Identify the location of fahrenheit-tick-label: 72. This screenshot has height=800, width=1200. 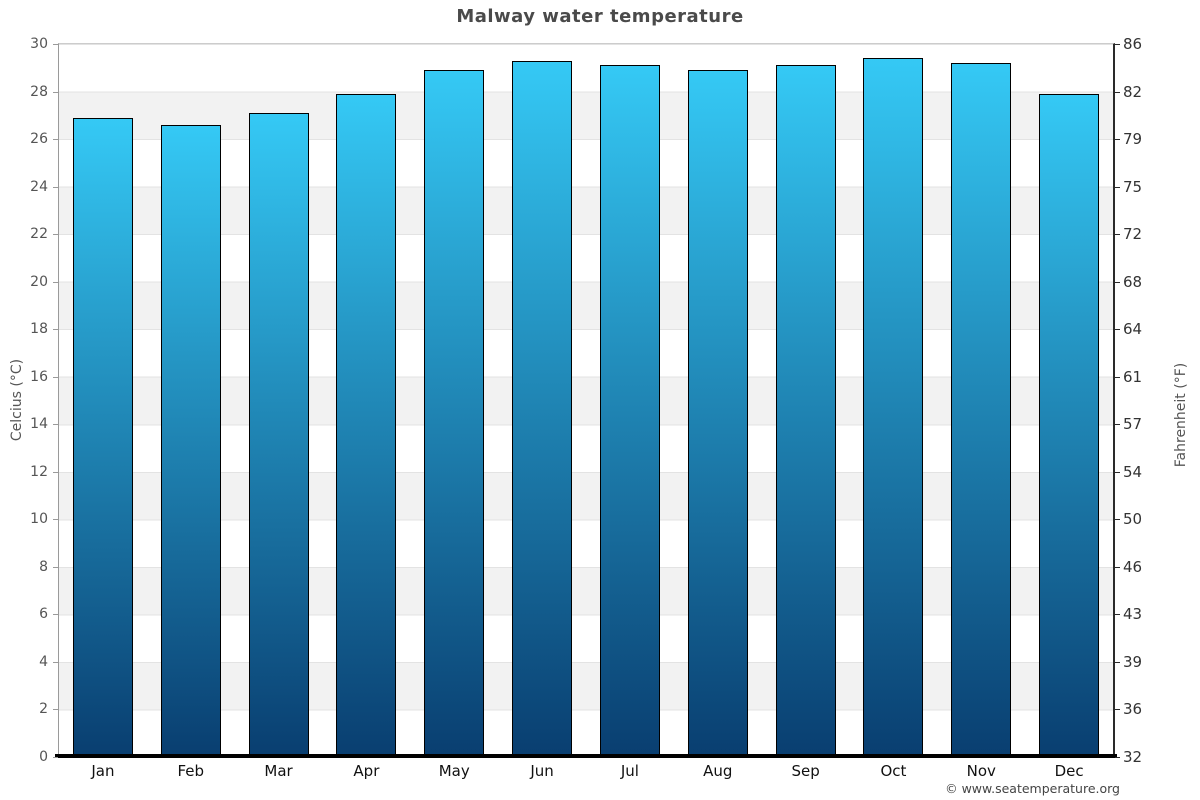
(1133, 234).